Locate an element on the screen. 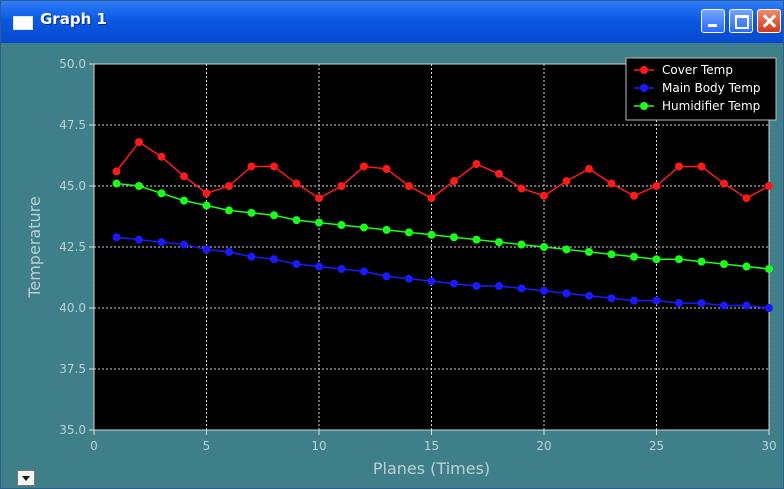 The width and height of the screenshot is (784, 489). x-tick-label: 30 is located at coordinates (768, 446).